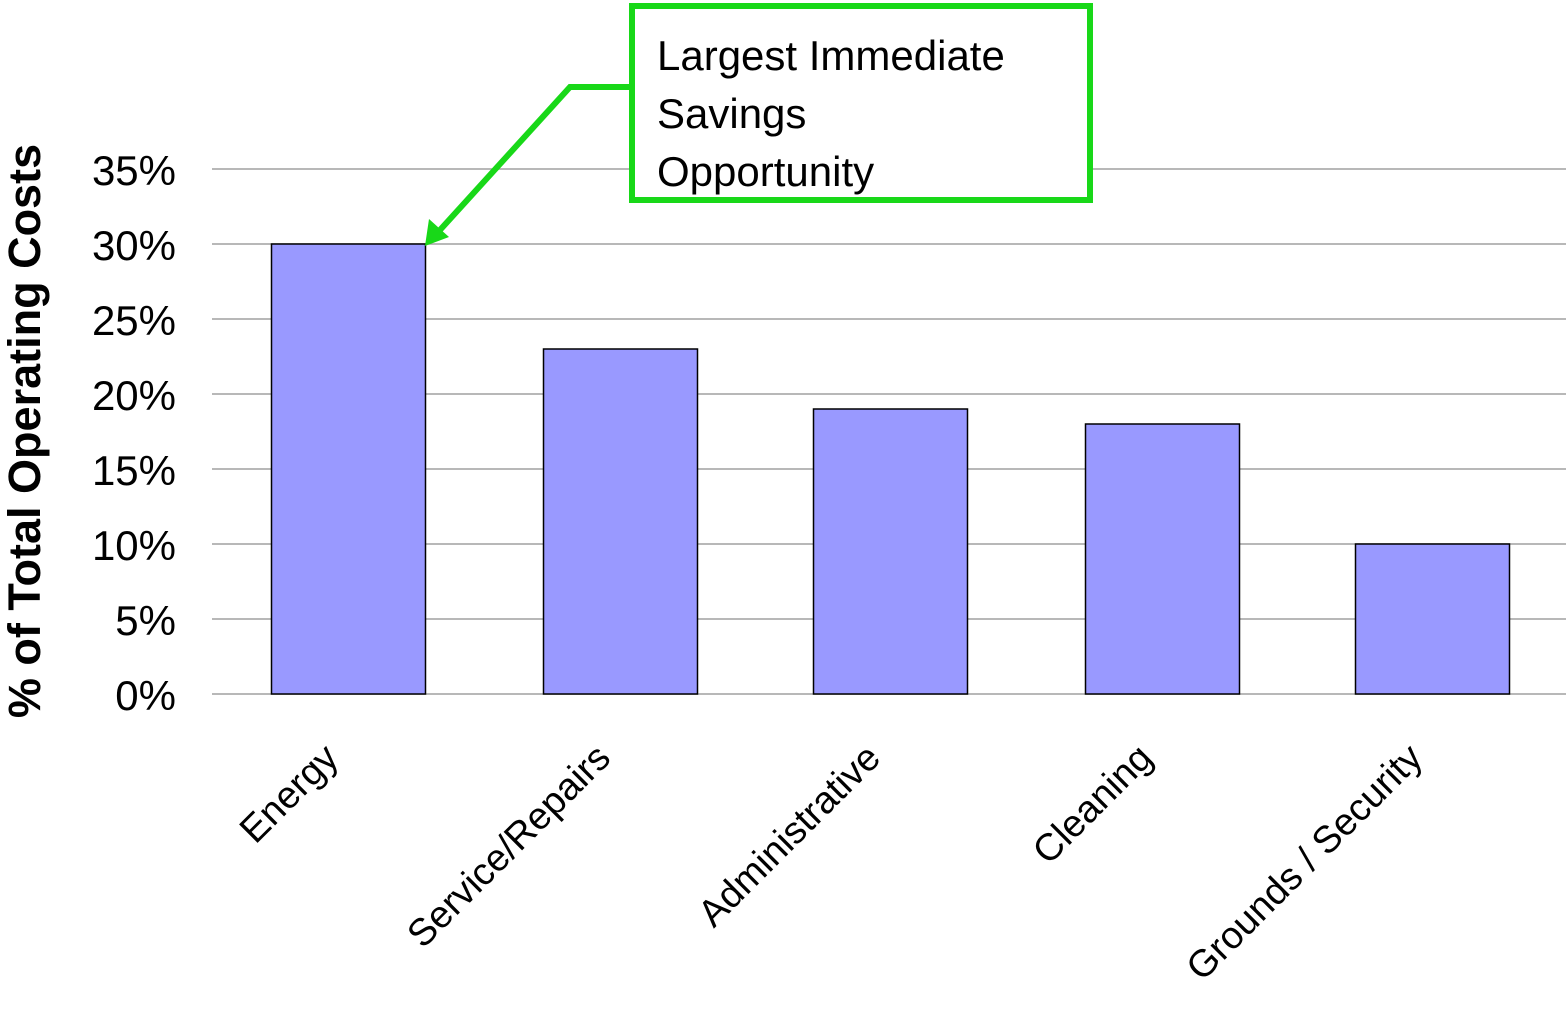 The width and height of the screenshot is (1566, 1010). What do you see at coordinates (134, 245) in the screenshot?
I see `y-tick-label: 30%` at bounding box center [134, 245].